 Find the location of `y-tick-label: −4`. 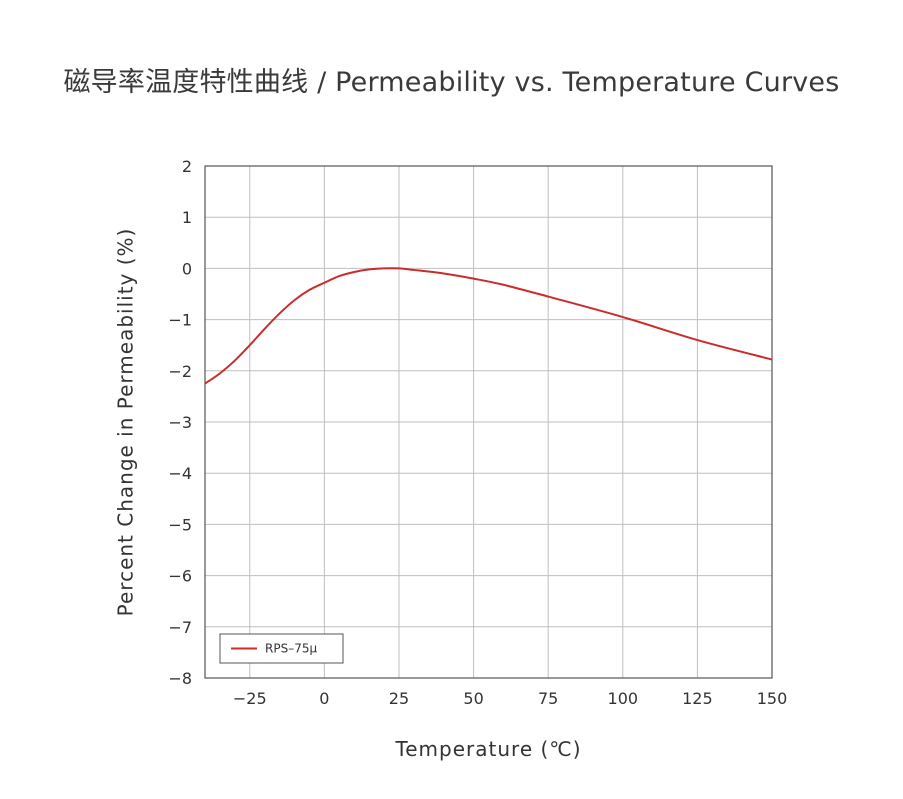

y-tick-label: −4 is located at coordinates (180, 473).